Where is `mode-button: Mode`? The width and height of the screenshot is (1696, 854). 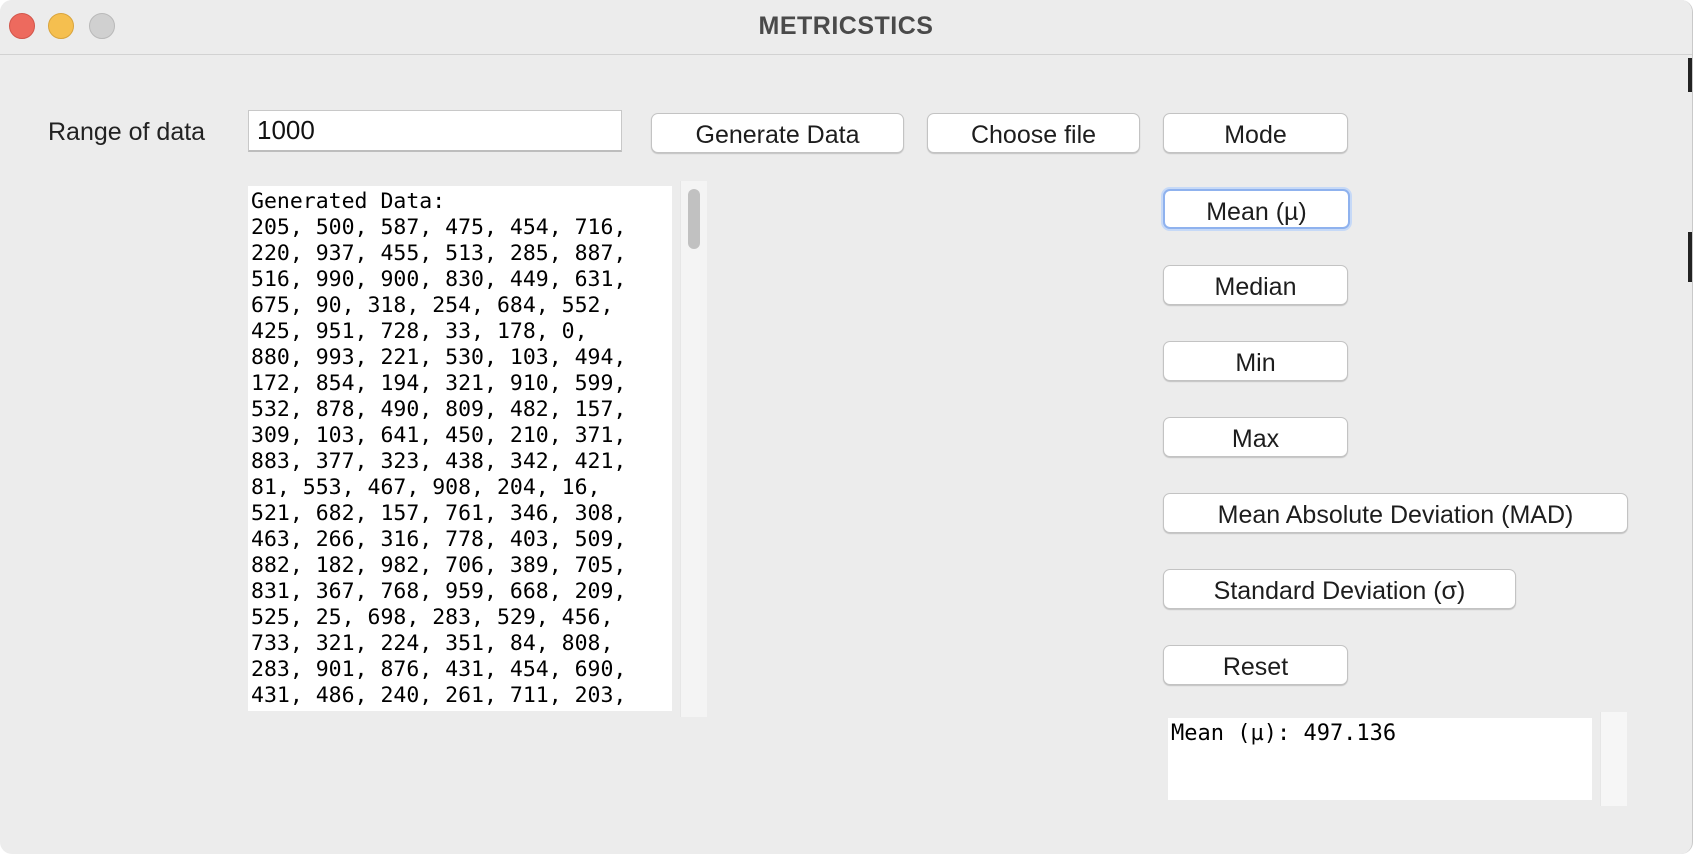
mode-button: Mode is located at coordinates (1255, 133).